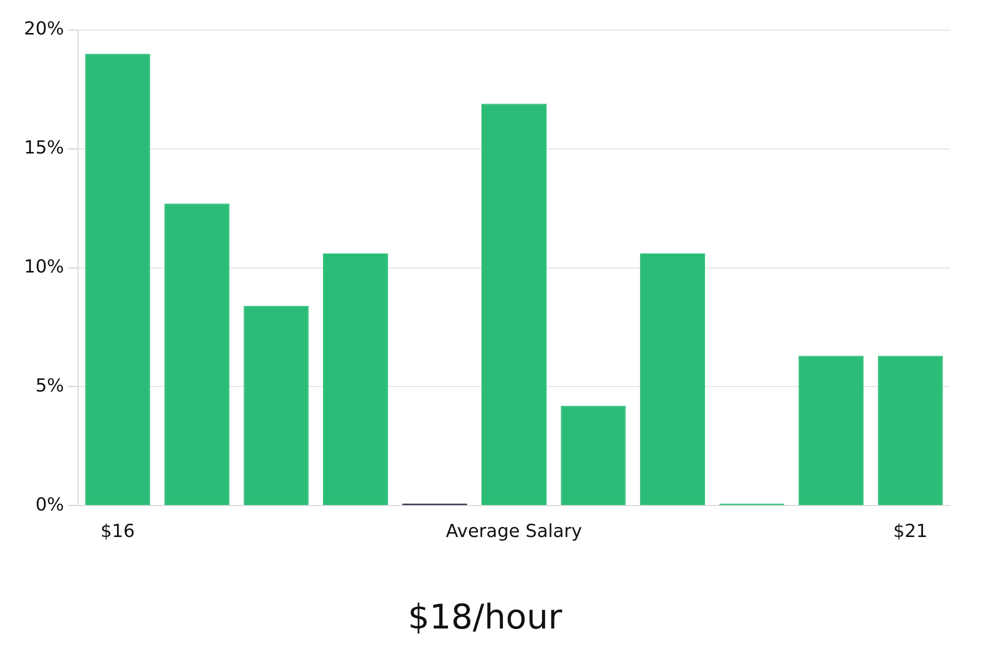 The height and width of the screenshot is (660, 1000). I want to click on y-tick-label: 5%, so click(49, 385).